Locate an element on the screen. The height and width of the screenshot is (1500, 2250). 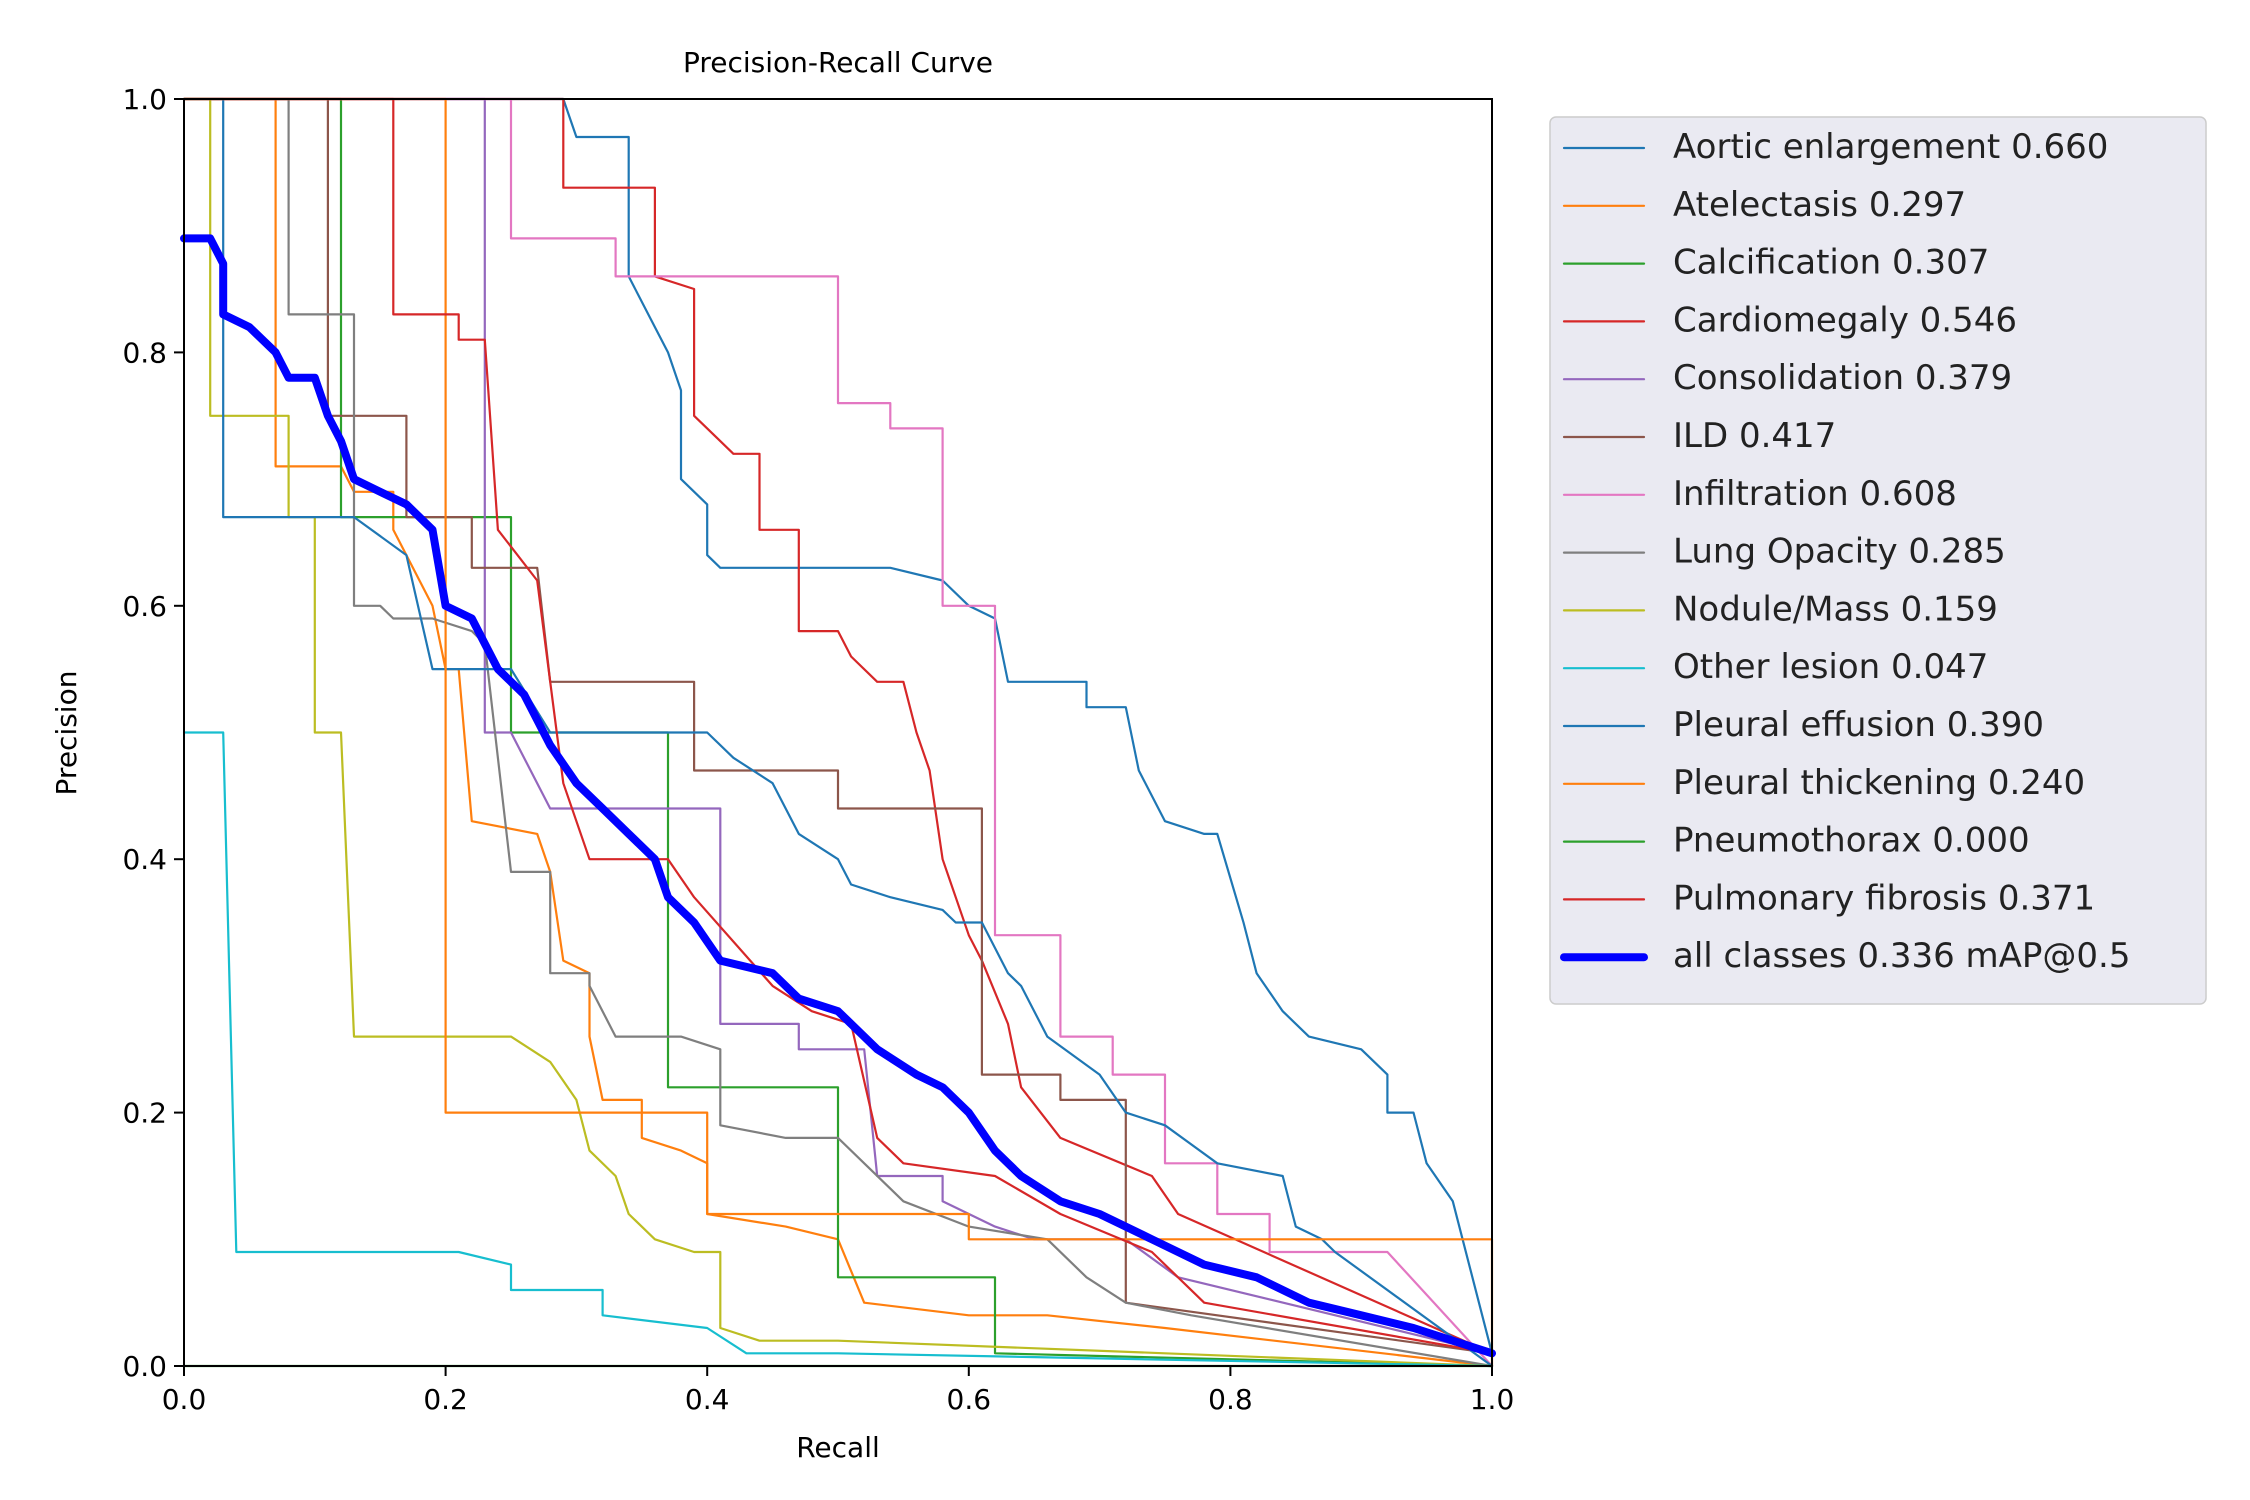
y-tick-label: 0.2 is located at coordinates (144, 1113).